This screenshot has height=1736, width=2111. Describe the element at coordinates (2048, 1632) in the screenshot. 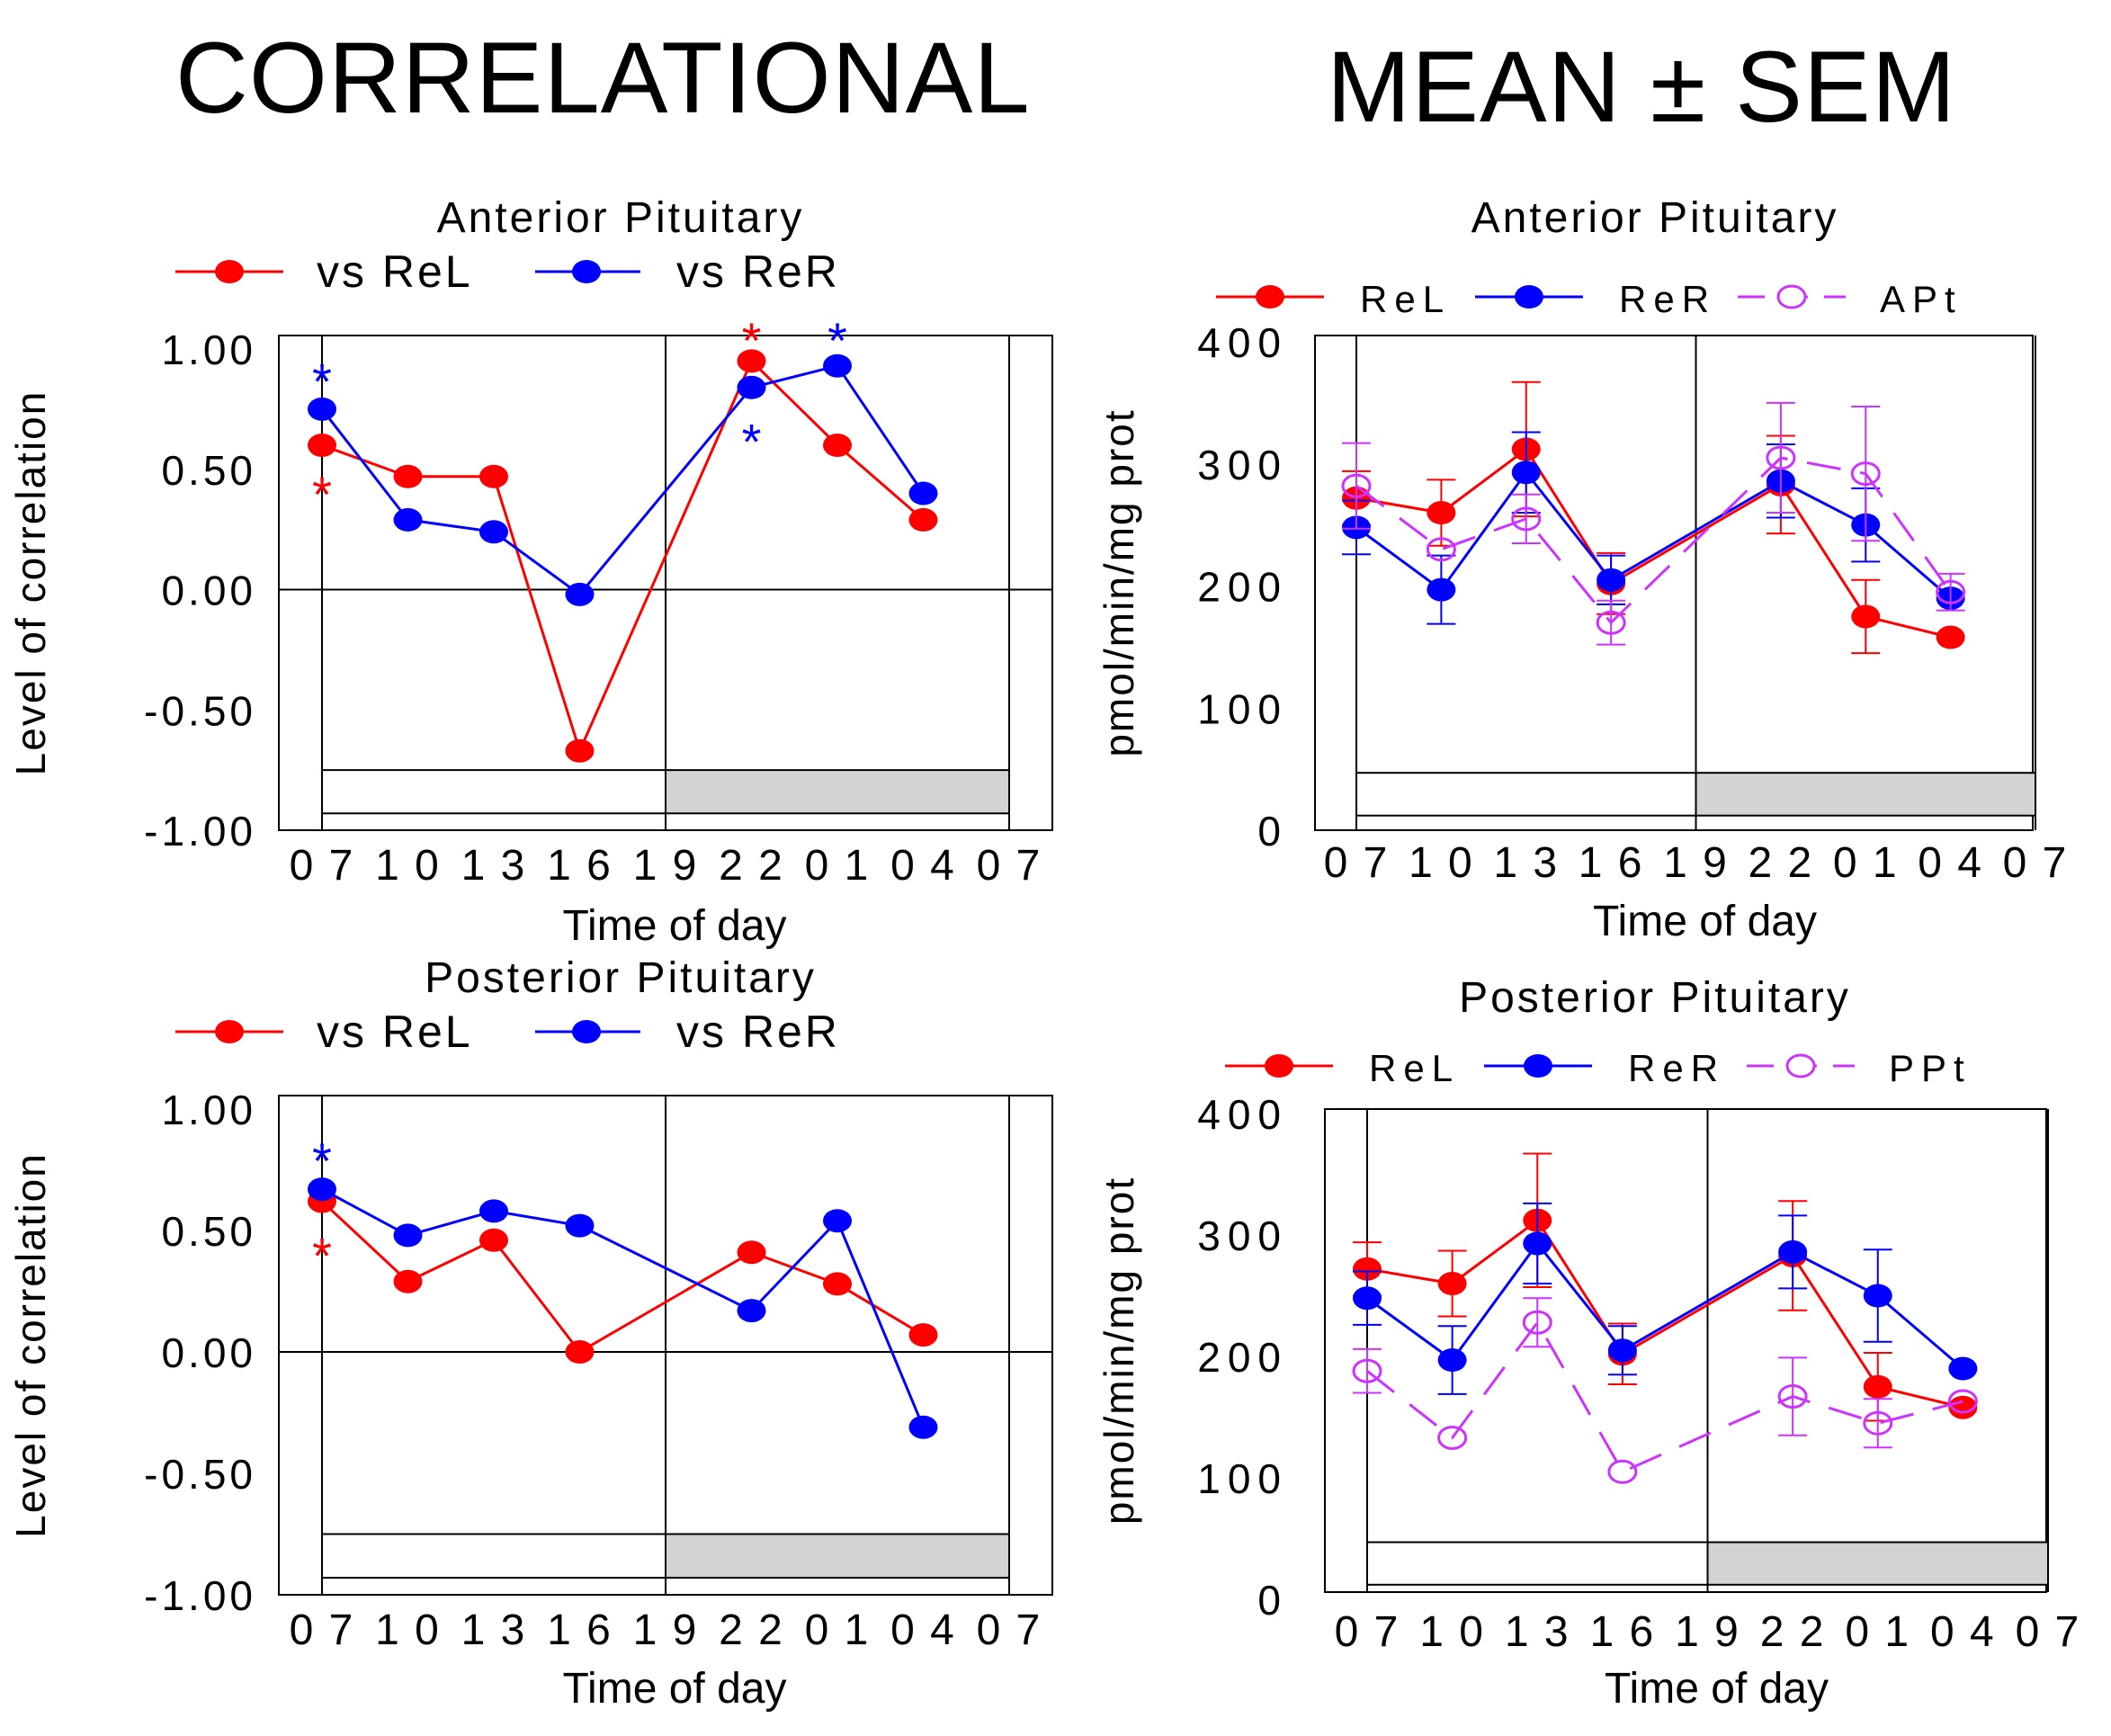

I see `mean-posterior-x-tick-label: 0 7` at that location.